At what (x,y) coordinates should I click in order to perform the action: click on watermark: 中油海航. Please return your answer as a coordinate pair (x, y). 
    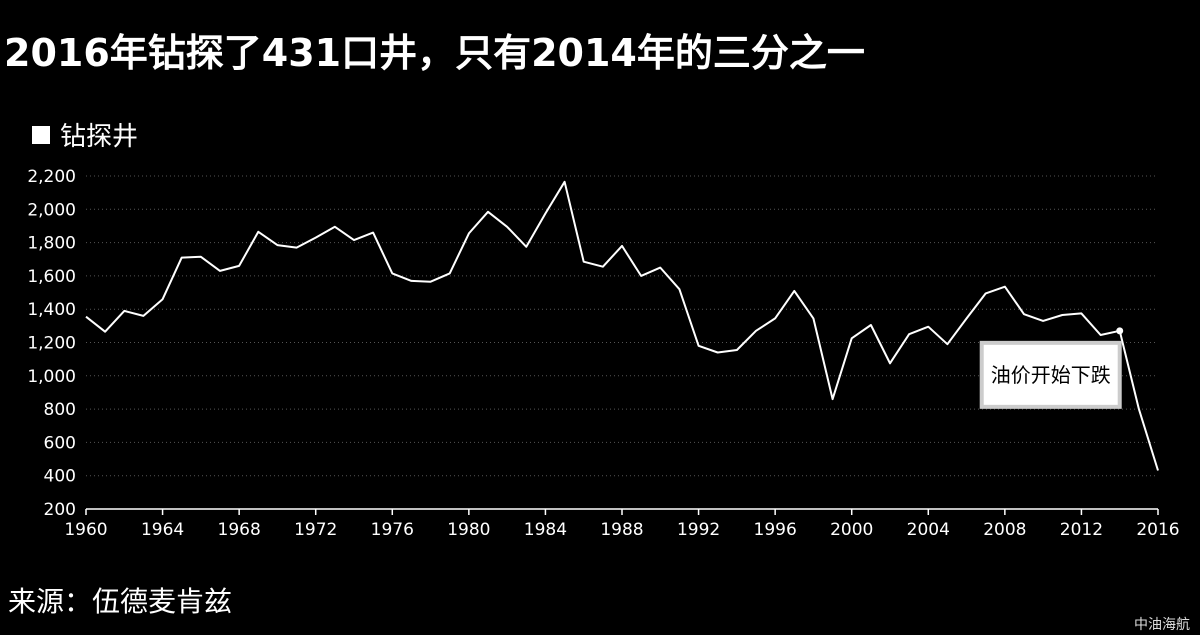
    Looking at the image, I should click on (1162, 625).